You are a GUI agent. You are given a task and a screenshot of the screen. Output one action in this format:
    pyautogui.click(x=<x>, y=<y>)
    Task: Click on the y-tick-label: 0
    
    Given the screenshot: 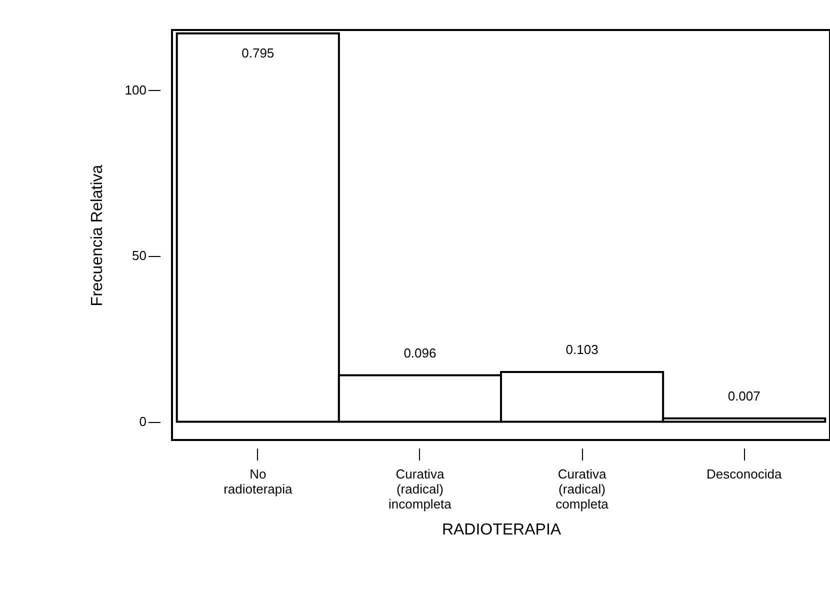 What is the action you would take?
    pyautogui.click(x=142, y=422)
    